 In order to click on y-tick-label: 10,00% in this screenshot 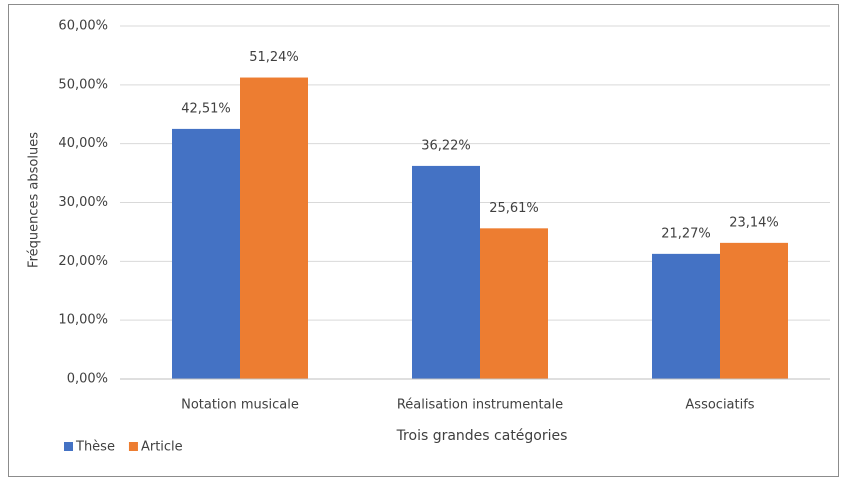, I will do `click(83, 320)`.